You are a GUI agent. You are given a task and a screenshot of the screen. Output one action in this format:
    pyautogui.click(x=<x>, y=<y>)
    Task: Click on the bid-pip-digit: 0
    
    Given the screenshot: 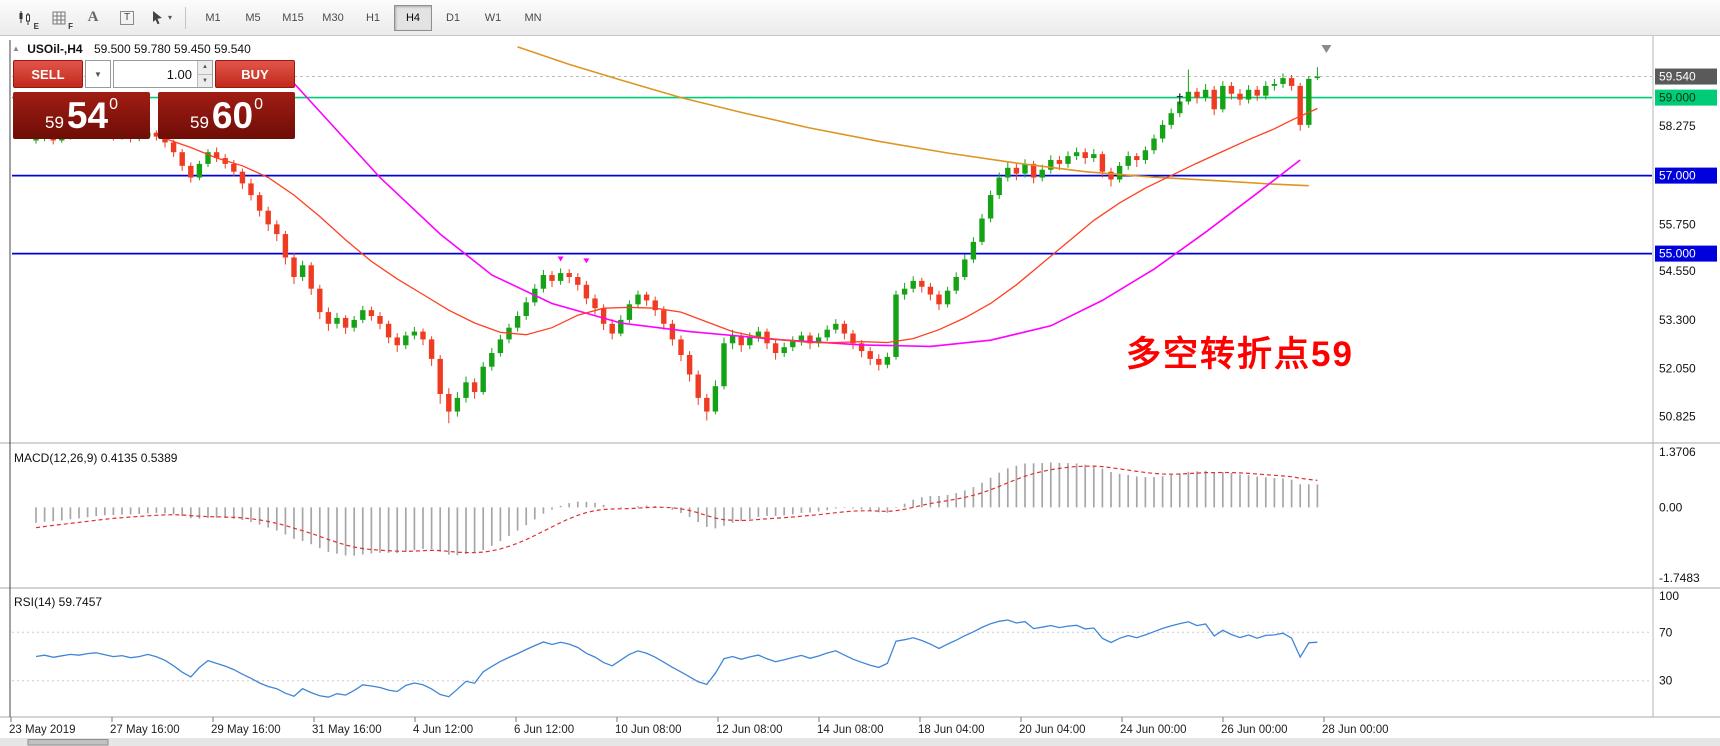 What is the action you would take?
    pyautogui.click(x=113, y=104)
    